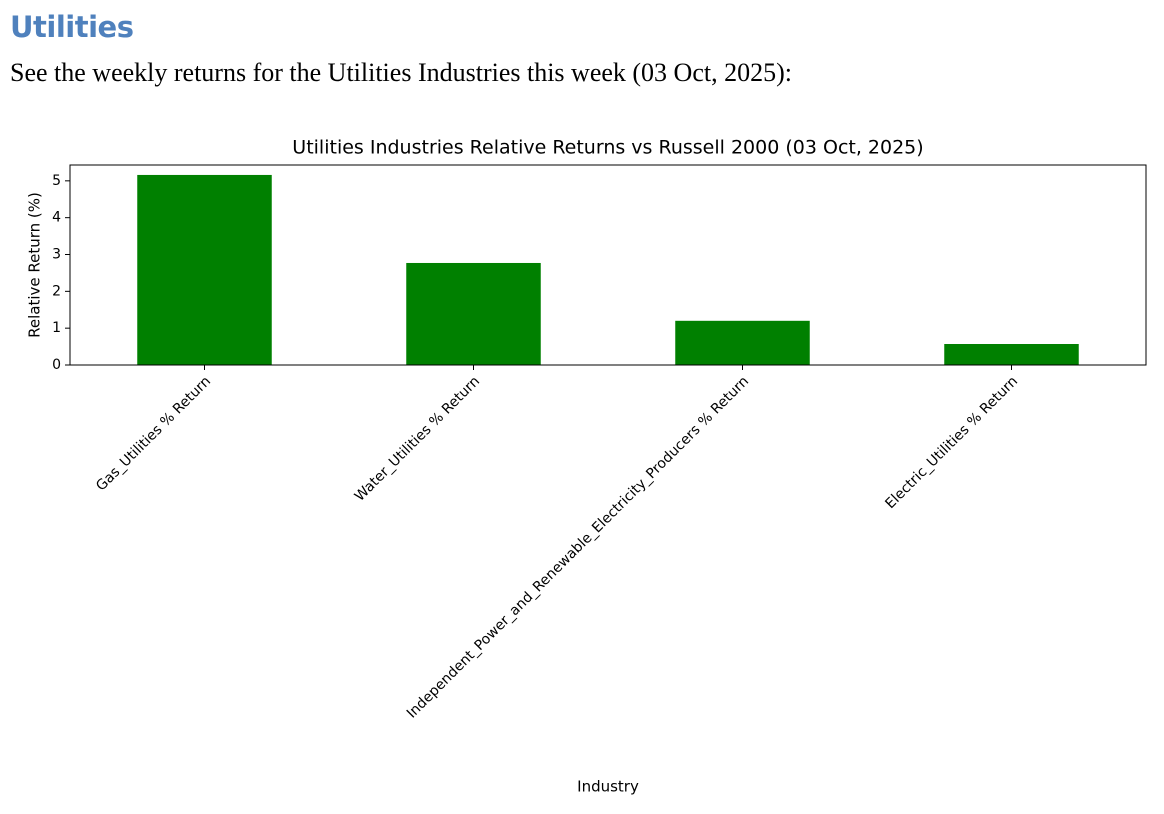 This screenshot has width=1164, height=814. What do you see at coordinates (56, 181) in the screenshot?
I see `y-tick-label: 5` at bounding box center [56, 181].